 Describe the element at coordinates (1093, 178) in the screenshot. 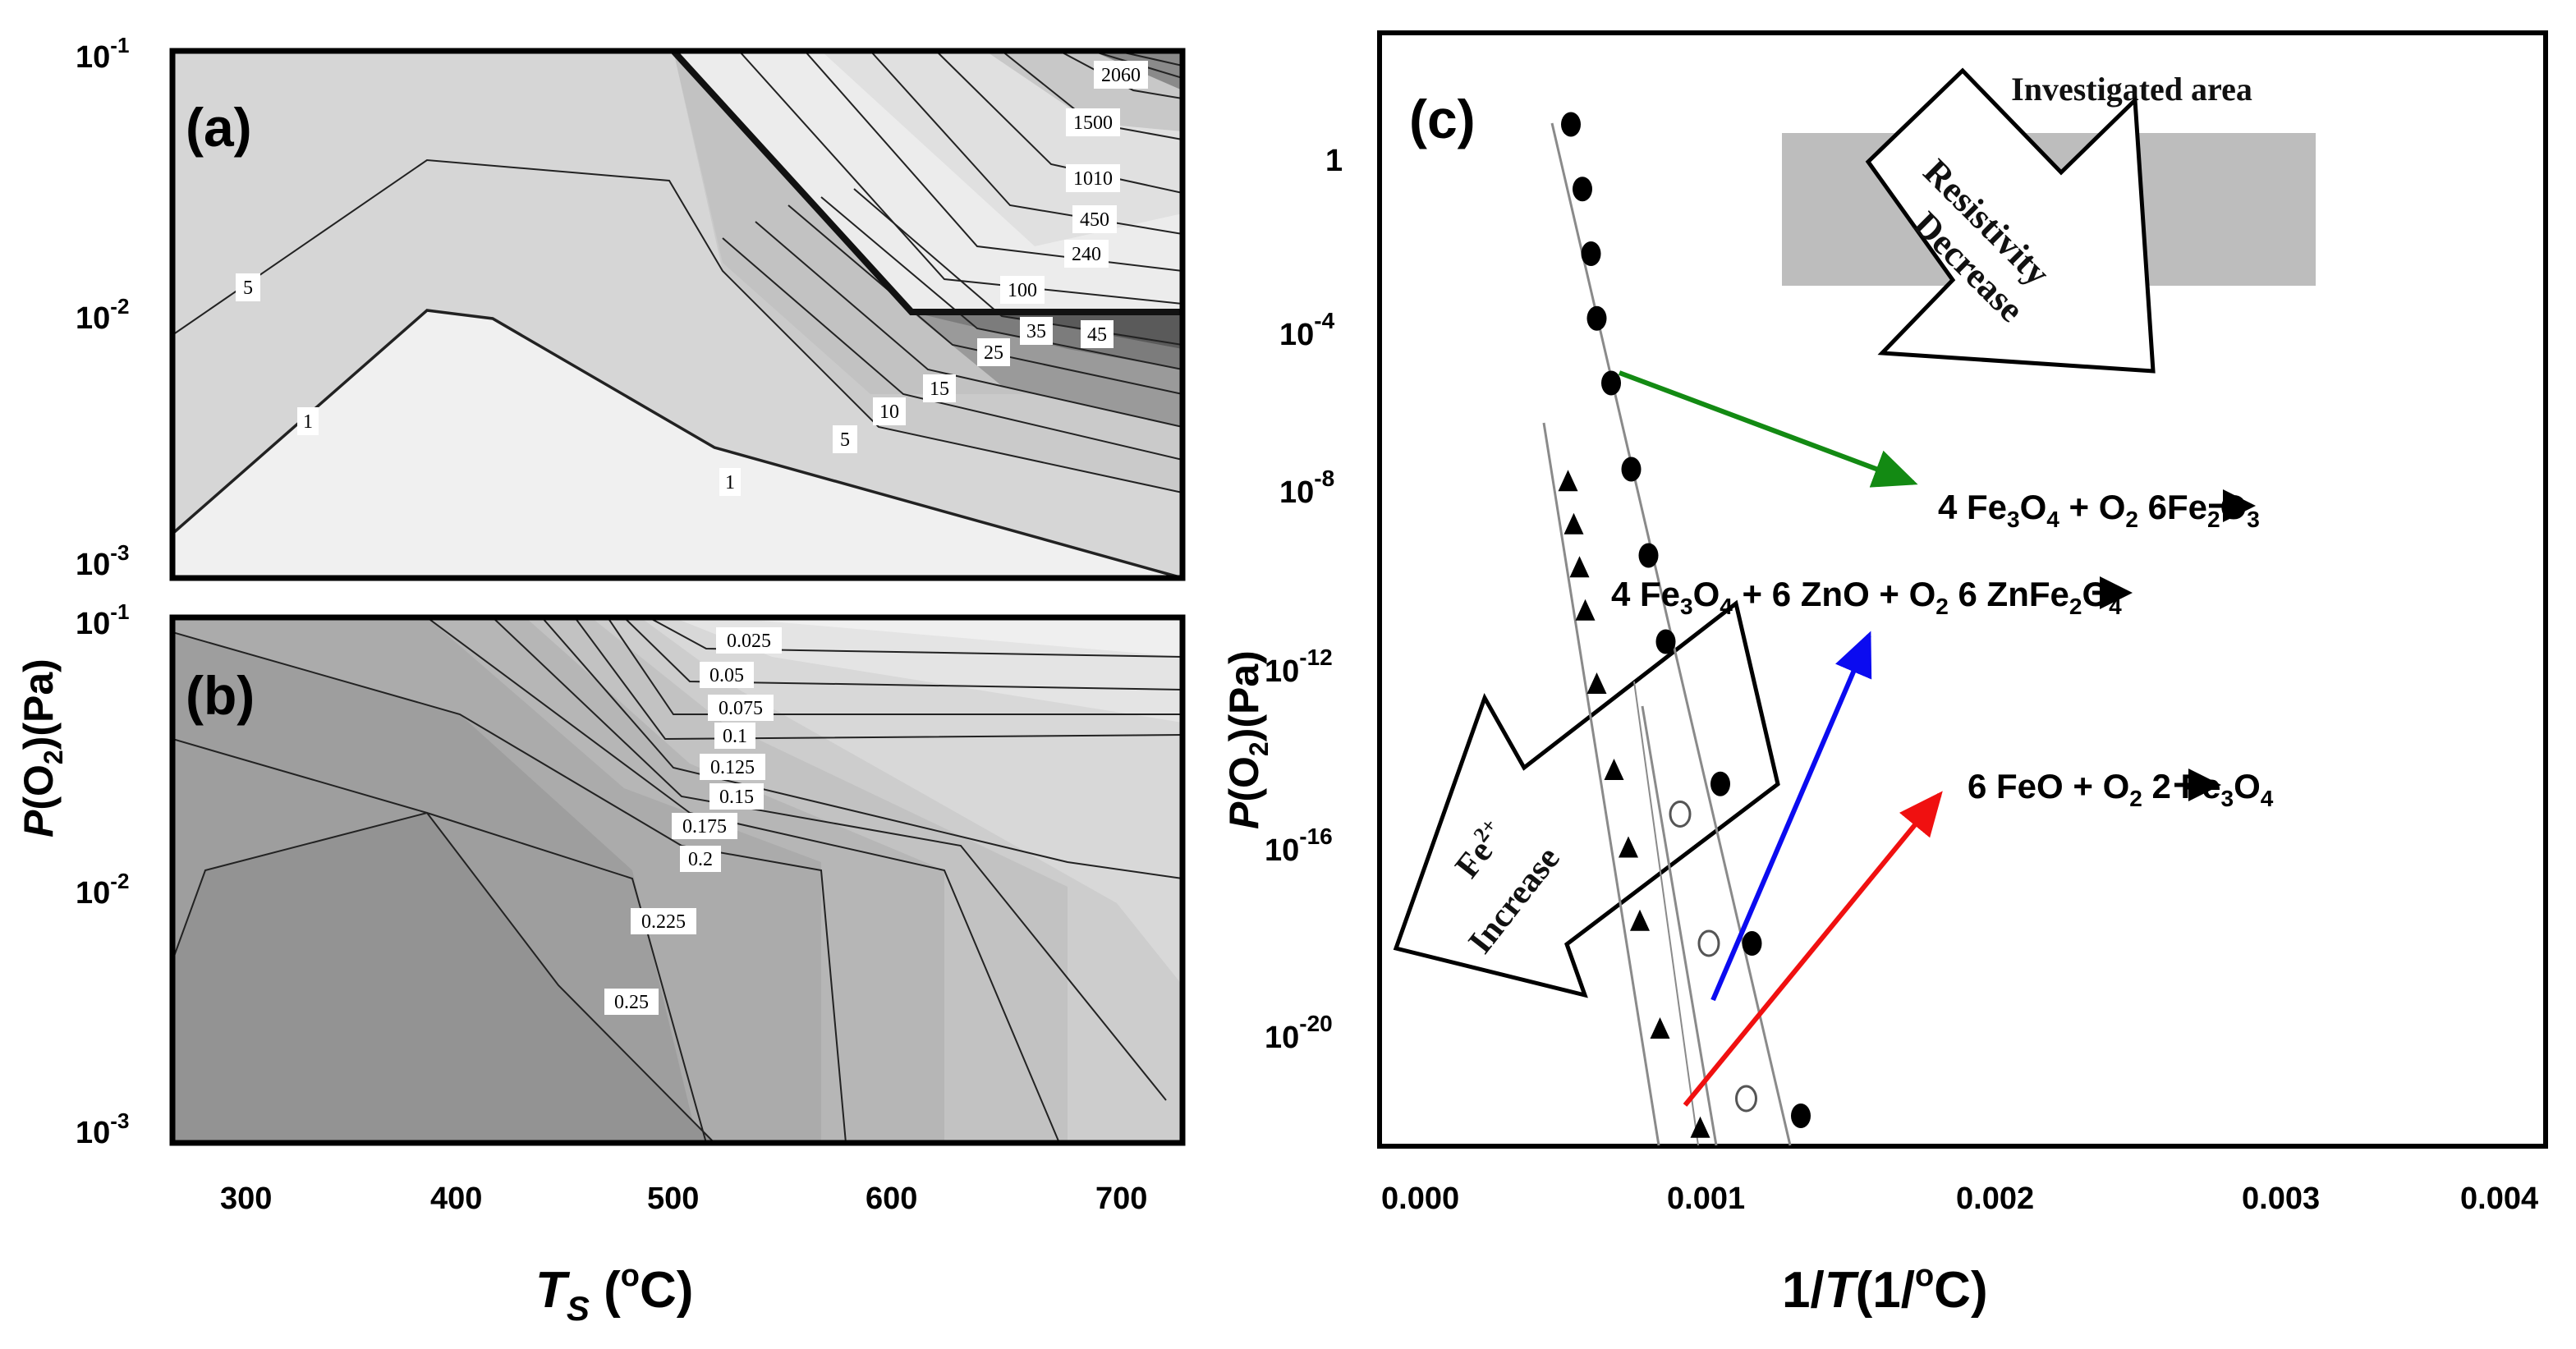

I see `clabel-a-1010: 1010` at that location.